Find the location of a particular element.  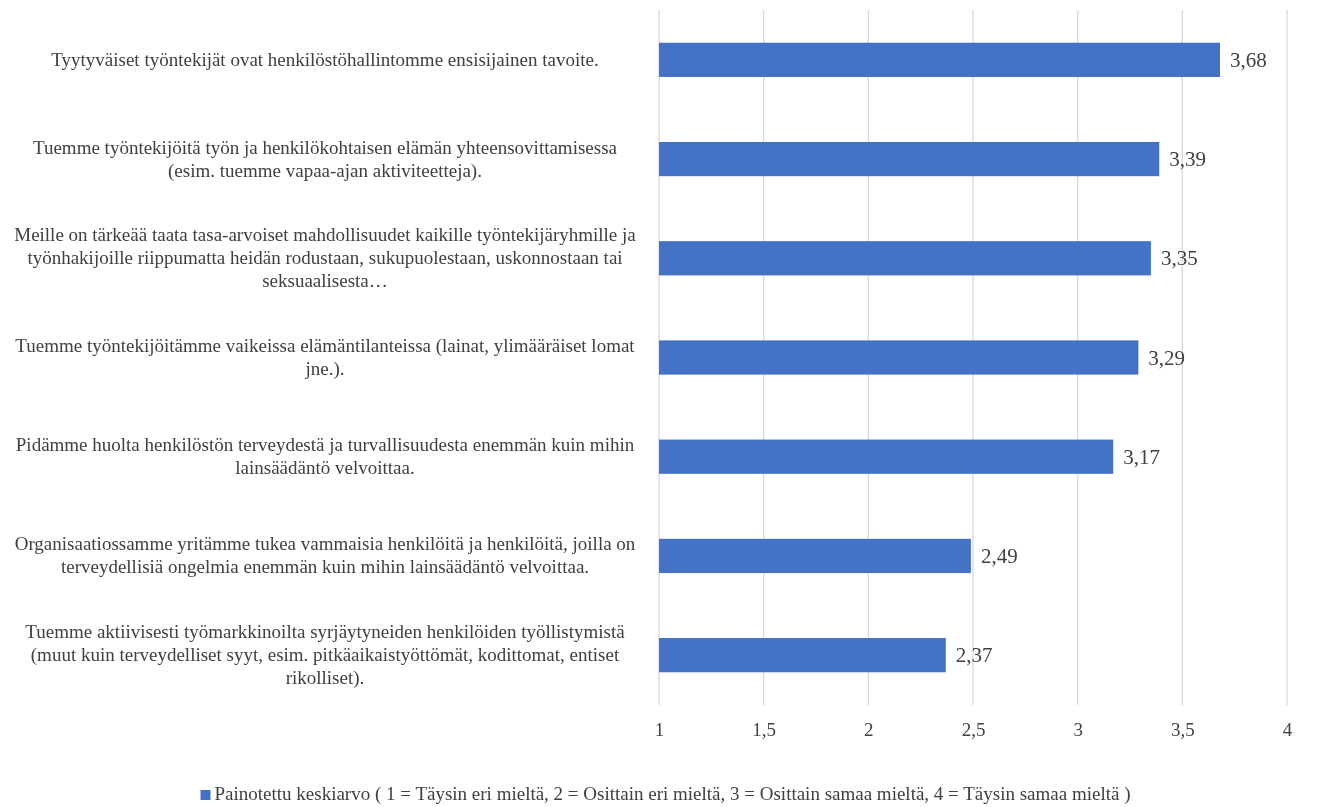

data-label: 2,49 is located at coordinates (999, 555).